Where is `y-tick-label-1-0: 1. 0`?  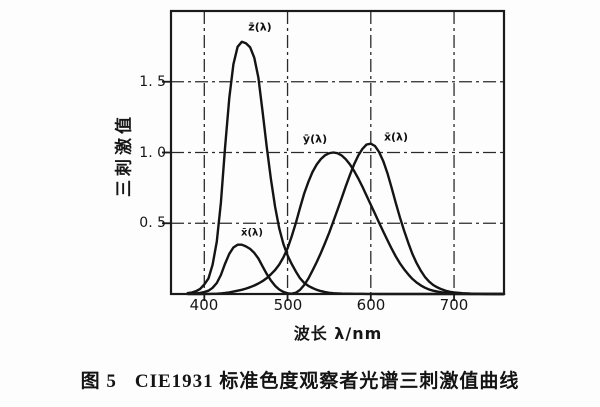 y-tick-label-1-0: 1. 0 is located at coordinates (152, 153).